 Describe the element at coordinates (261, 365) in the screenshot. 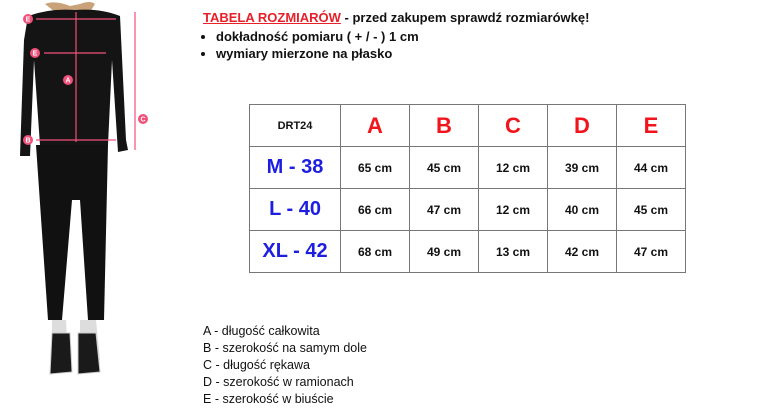

I see `legend-text: - długość rękawa` at that location.